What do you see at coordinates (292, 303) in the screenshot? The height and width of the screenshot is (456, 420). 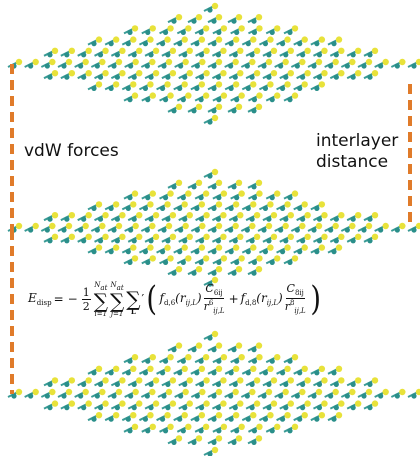 I see `eq-term2-denominator-power: 8` at bounding box center [292, 303].